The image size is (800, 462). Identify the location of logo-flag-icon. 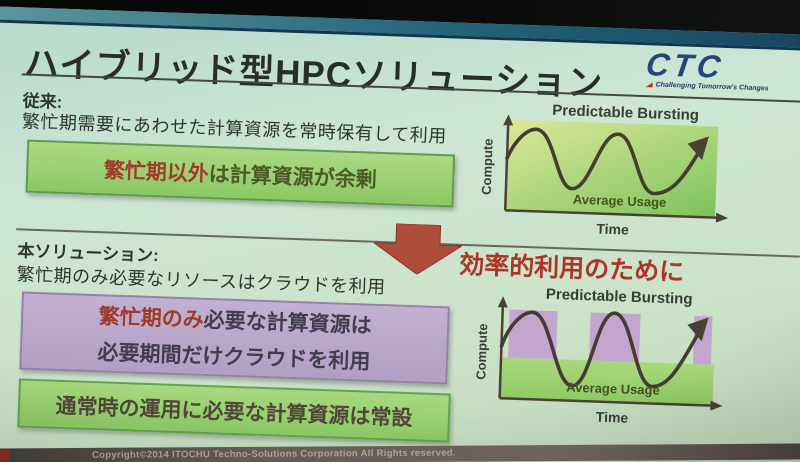
(649, 85).